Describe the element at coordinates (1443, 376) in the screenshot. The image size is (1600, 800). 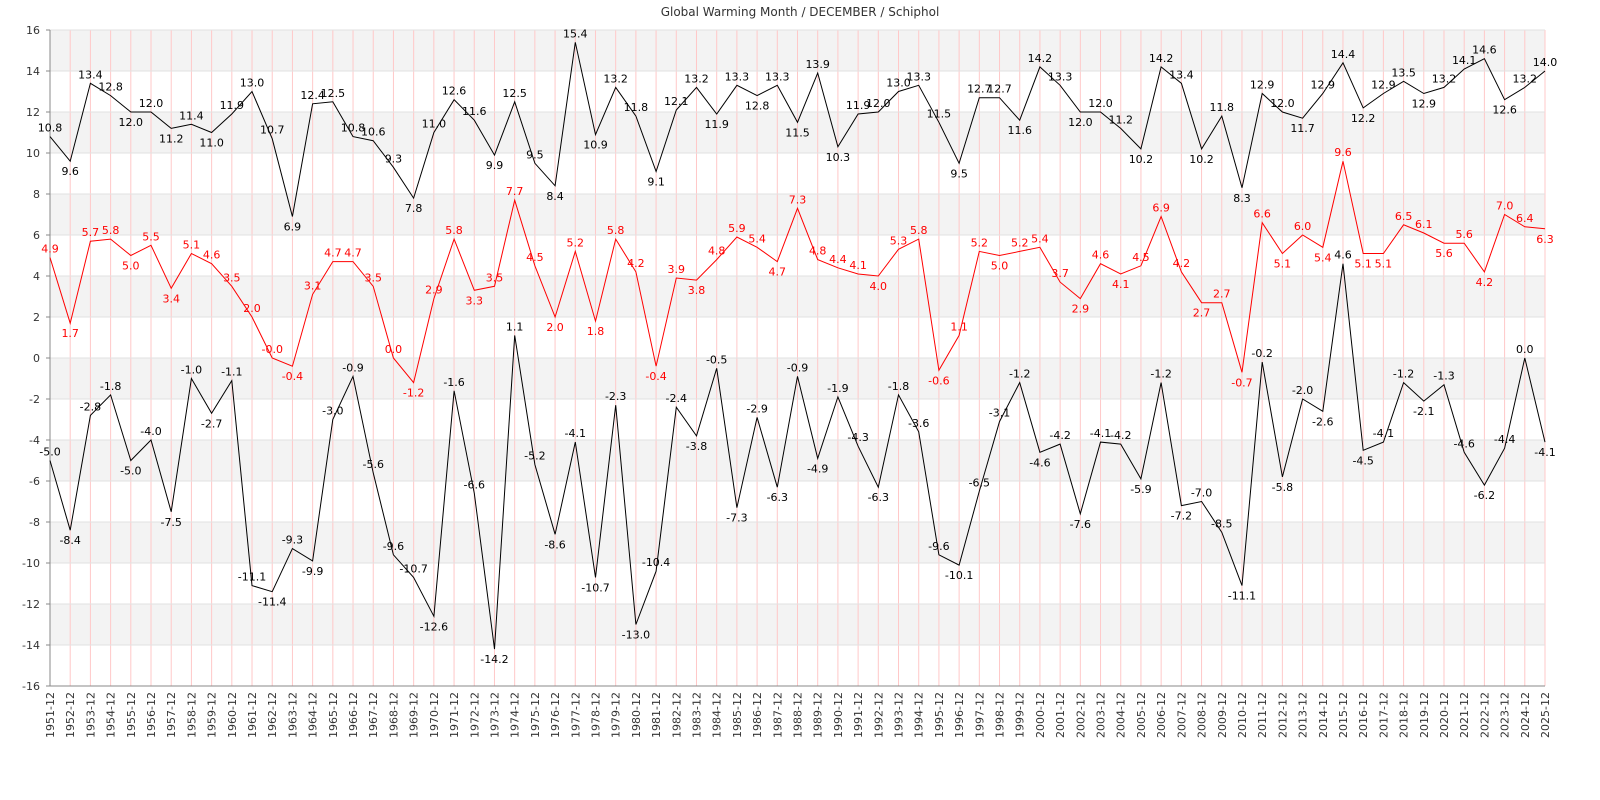
I see `data-label-min: -1.3` at that location.